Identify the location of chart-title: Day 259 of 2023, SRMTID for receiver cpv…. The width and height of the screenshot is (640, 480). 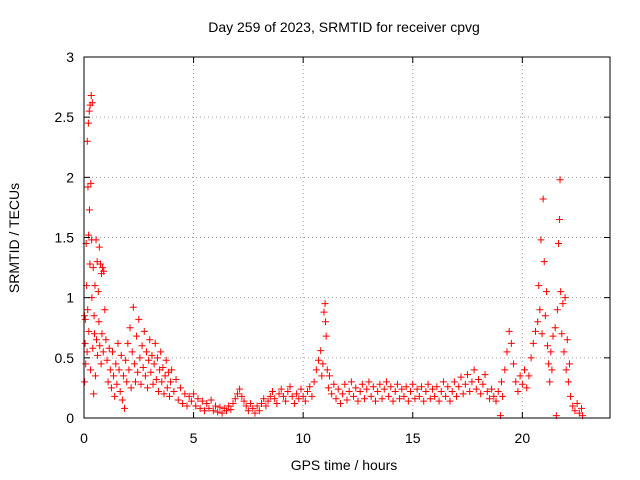
(344, 27).